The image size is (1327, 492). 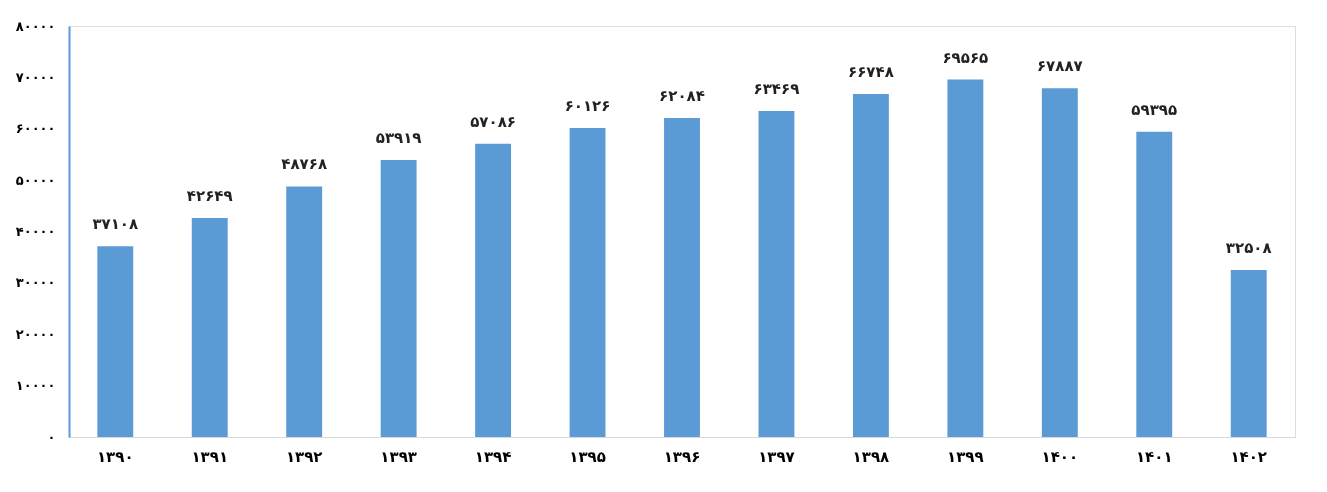 What do you see at coordinates (1060, 456) in the screenshot?
I see `x-tick-label: ۱۴۰۰` at bounding box center [1060, 456].